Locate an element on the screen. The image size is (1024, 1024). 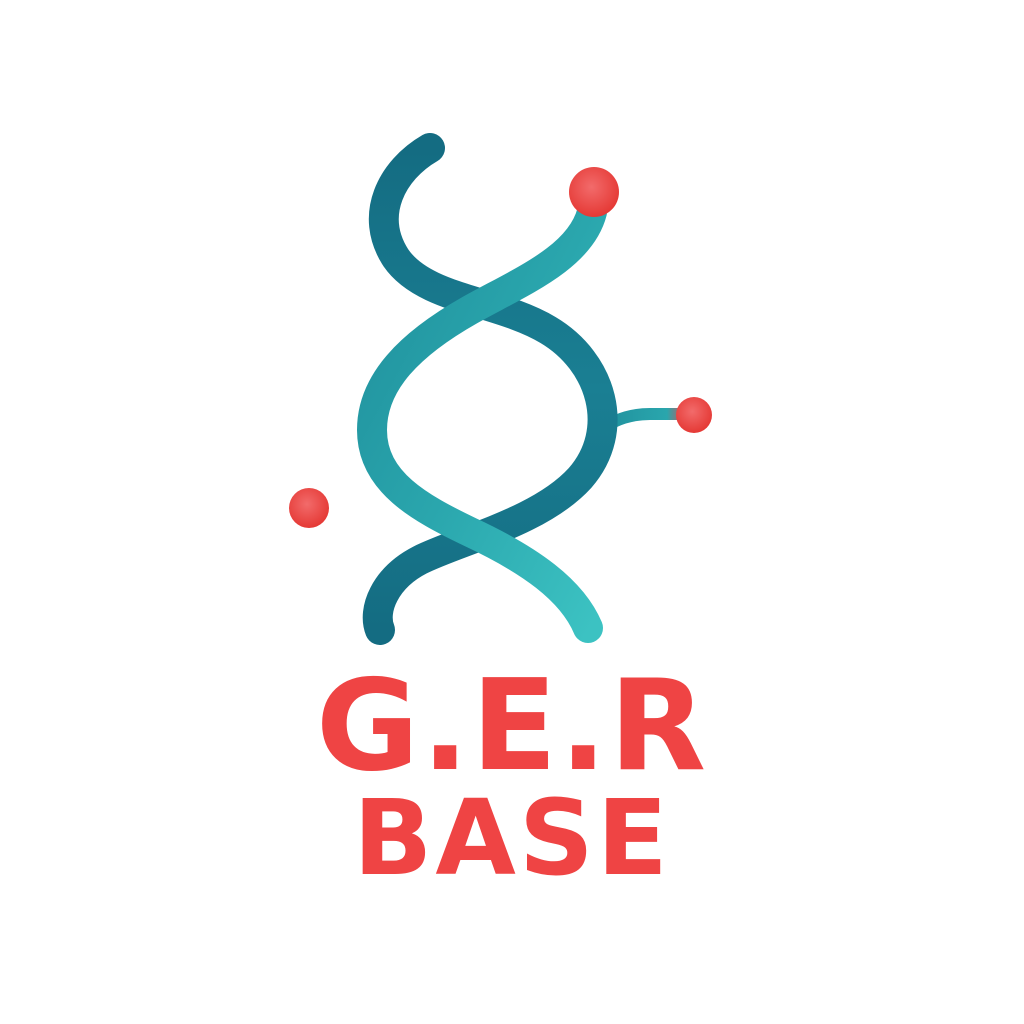
dna-strand-front is located at coordinates (481, 420).